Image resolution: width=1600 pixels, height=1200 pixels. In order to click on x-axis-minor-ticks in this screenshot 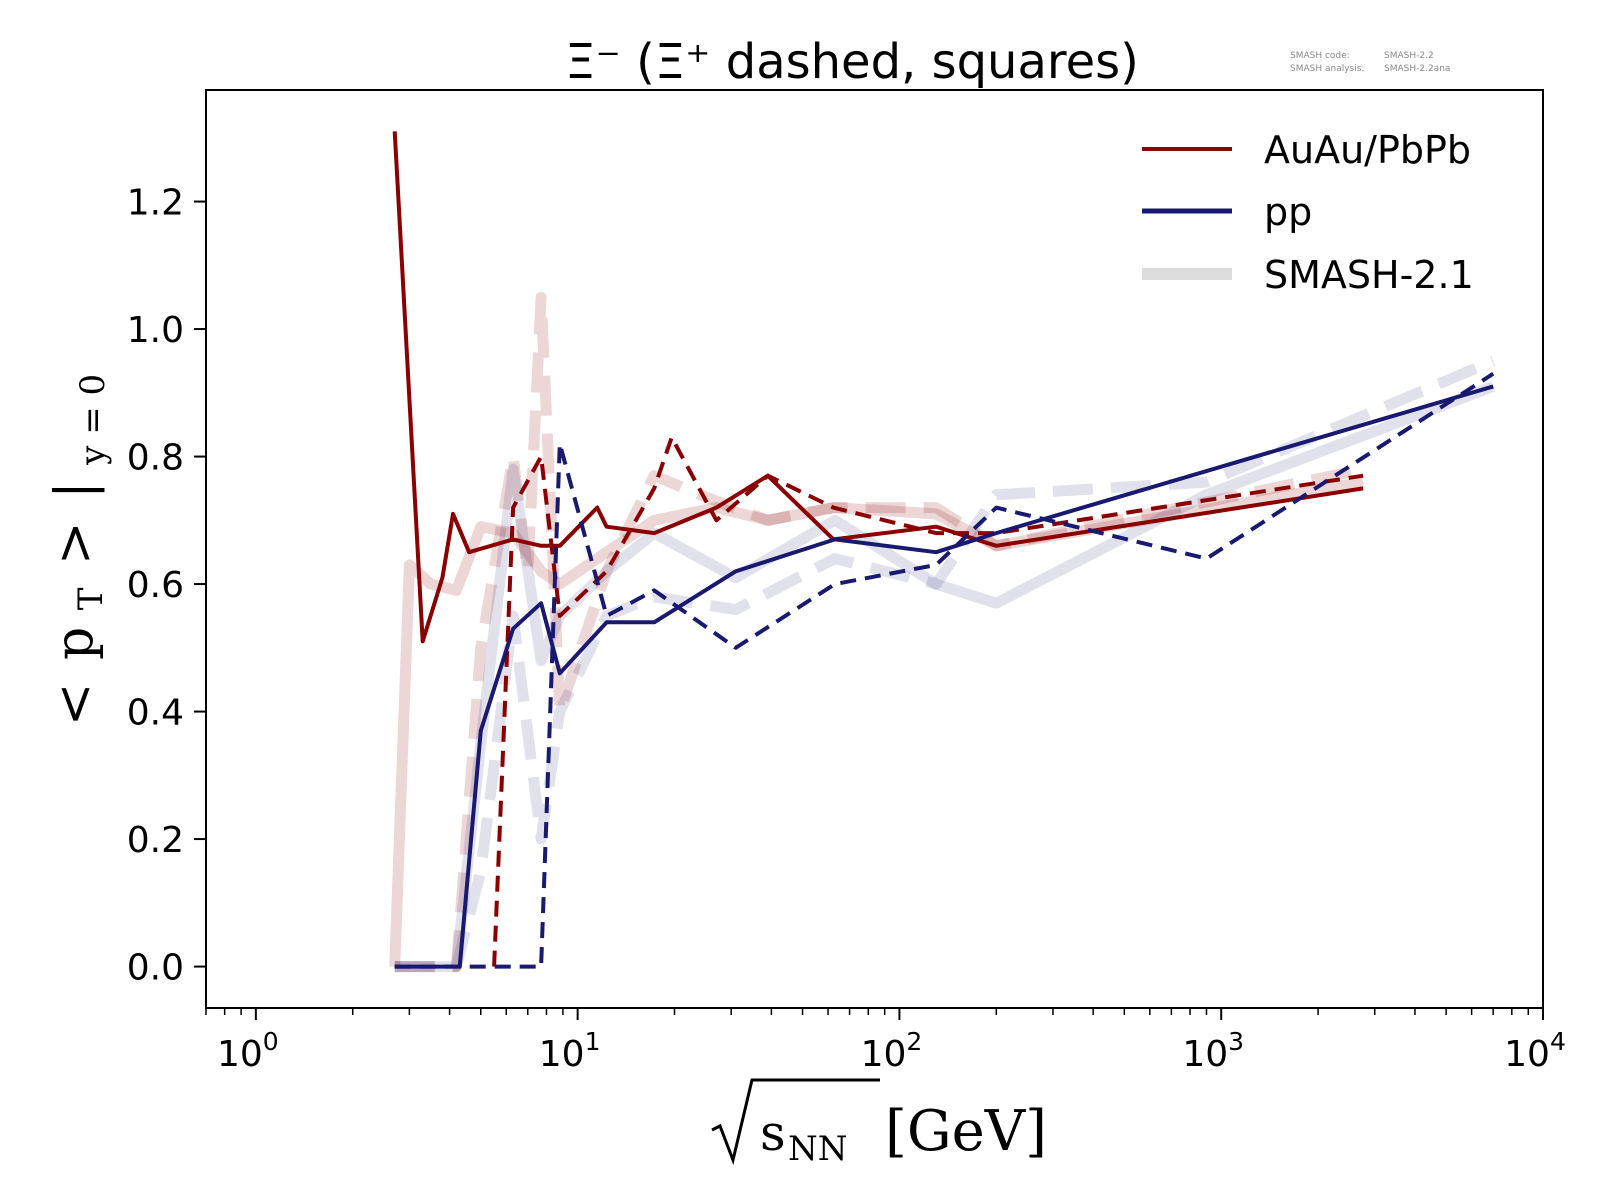, I will do `click(867, 1011)`.